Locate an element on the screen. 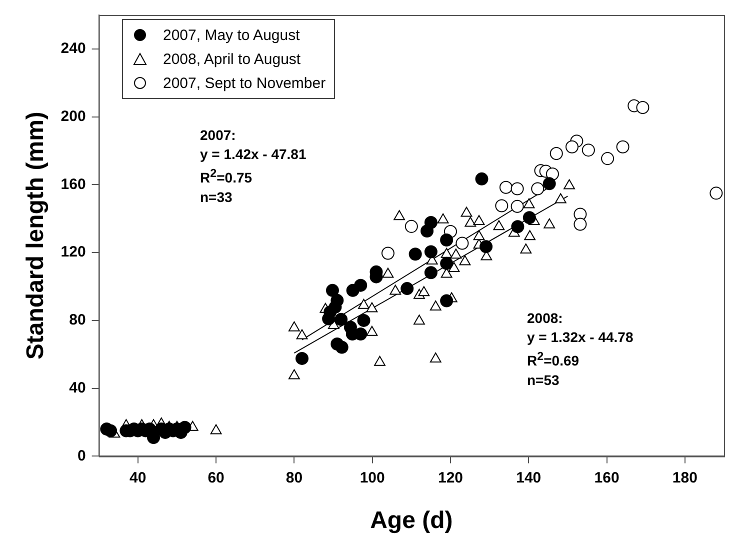 The image size is (731, 540). legend-label: 2008, April to August is located at coordinates (232, 59).